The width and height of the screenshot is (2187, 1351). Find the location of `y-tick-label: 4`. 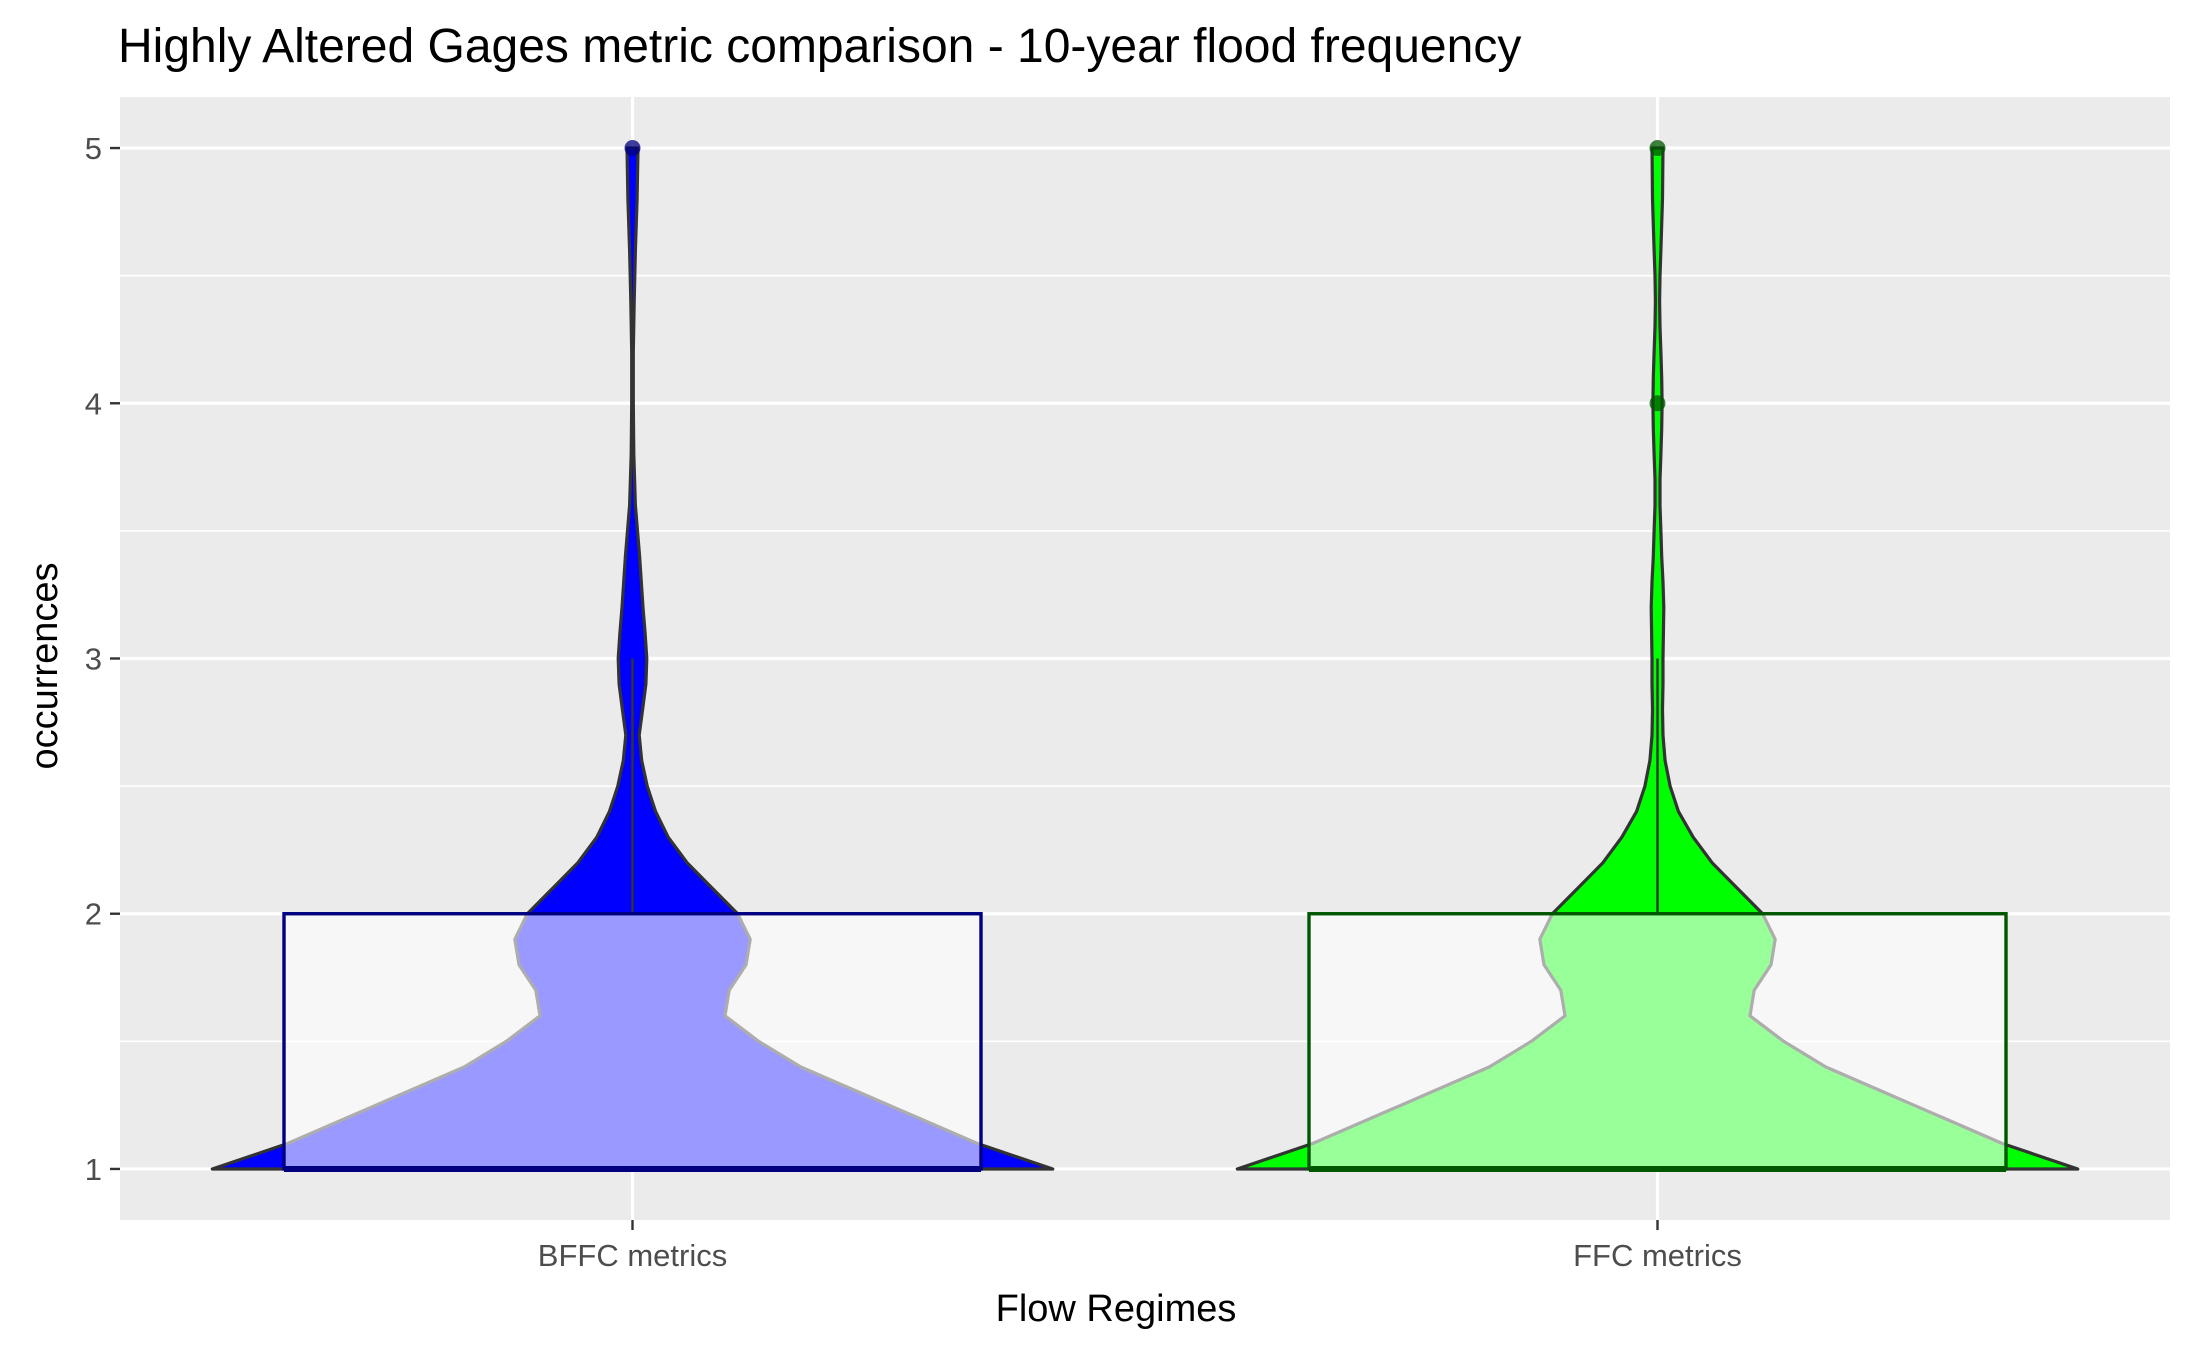

y-tick-label: 4 is located at coordinates (93, 403).